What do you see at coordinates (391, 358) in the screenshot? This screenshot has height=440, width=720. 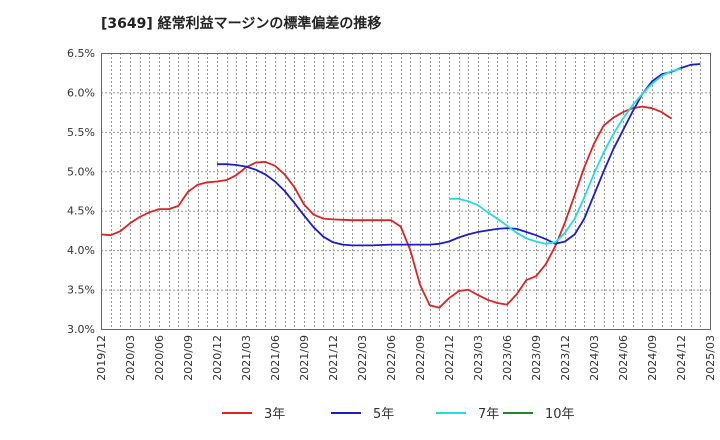 I see `x-tick-label: 2022/06` at bounding box center [391, 358].